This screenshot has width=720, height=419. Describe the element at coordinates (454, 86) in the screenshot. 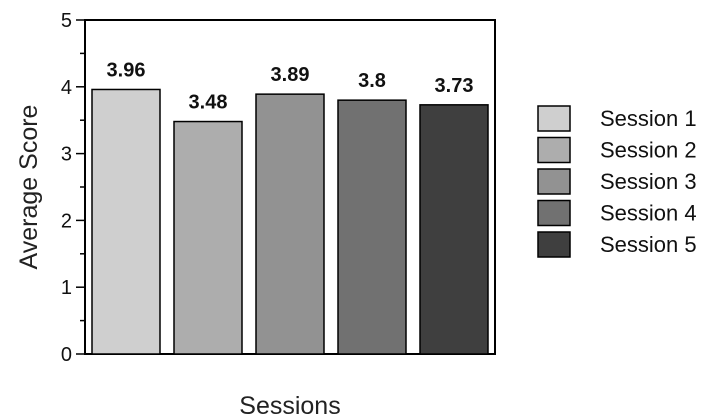

I see `bar-value-label-5: 3.73` at that location.